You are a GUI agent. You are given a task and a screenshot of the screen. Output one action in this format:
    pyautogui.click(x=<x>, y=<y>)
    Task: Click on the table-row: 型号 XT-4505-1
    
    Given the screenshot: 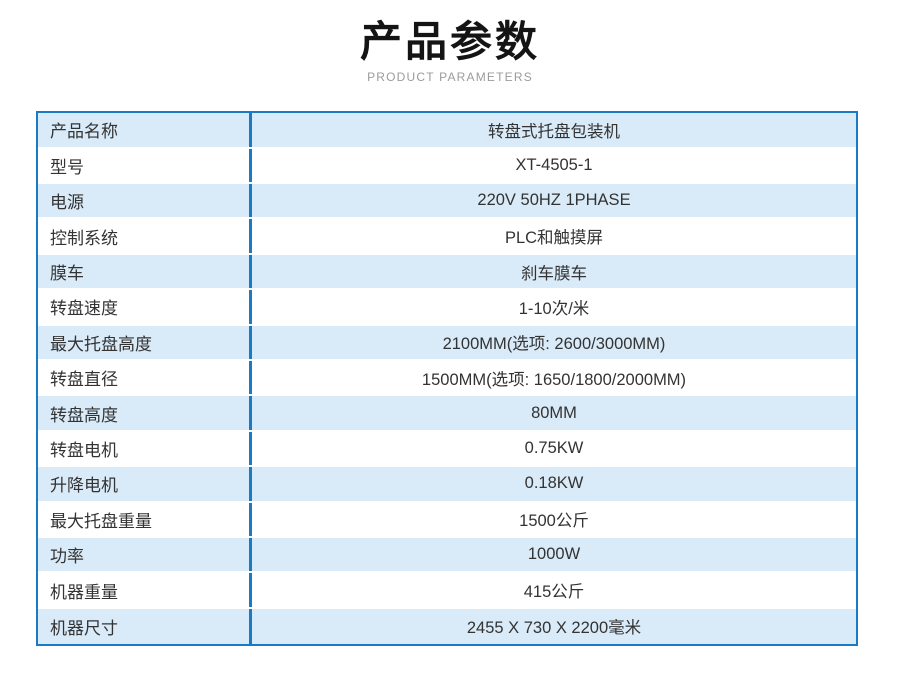 What is the action you would take?
    pyautogui.click(x=447, y=166)
    